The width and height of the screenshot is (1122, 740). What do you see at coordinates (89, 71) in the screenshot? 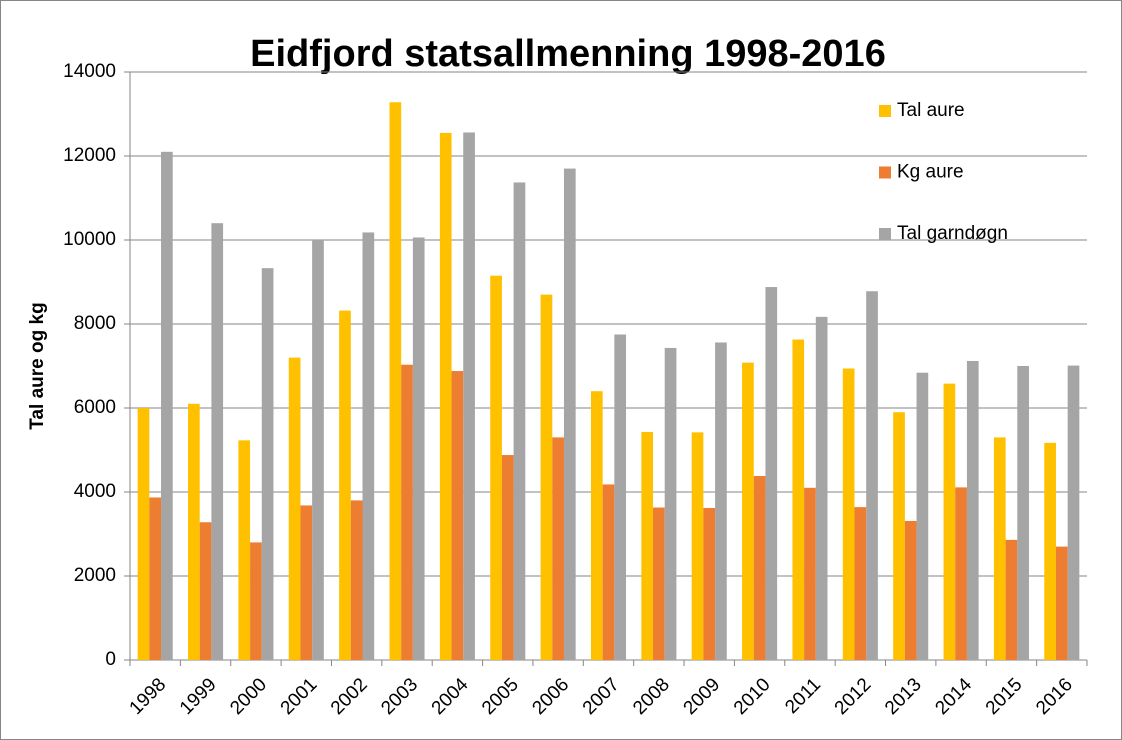
I see `y-tick-label: 14000` at bounding box center [89, 71].